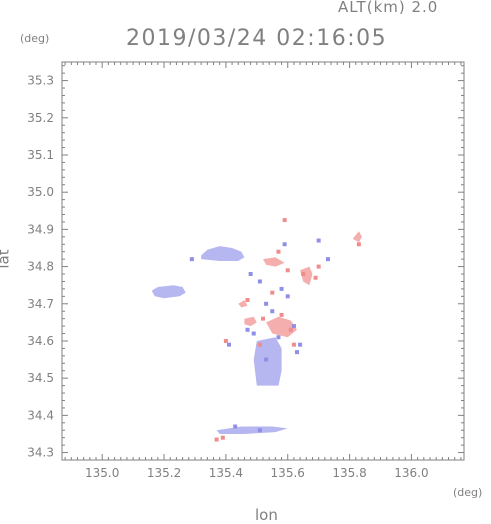 This screenshot has width=491, height=524. What do you see at coordinates (40, 229) in the screenshot?
I see `y-tick-label: 34.9` at bounding box center [40, 229].